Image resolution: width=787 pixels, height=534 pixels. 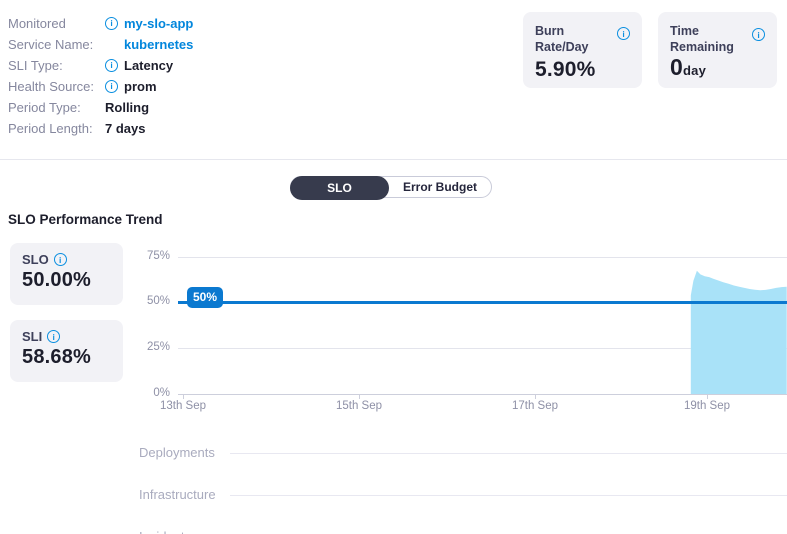 What do you see at coordinates (35, 259) in the screenshot?
I see `slo-kpi-label: SLO` at bounding box center [35, 259].